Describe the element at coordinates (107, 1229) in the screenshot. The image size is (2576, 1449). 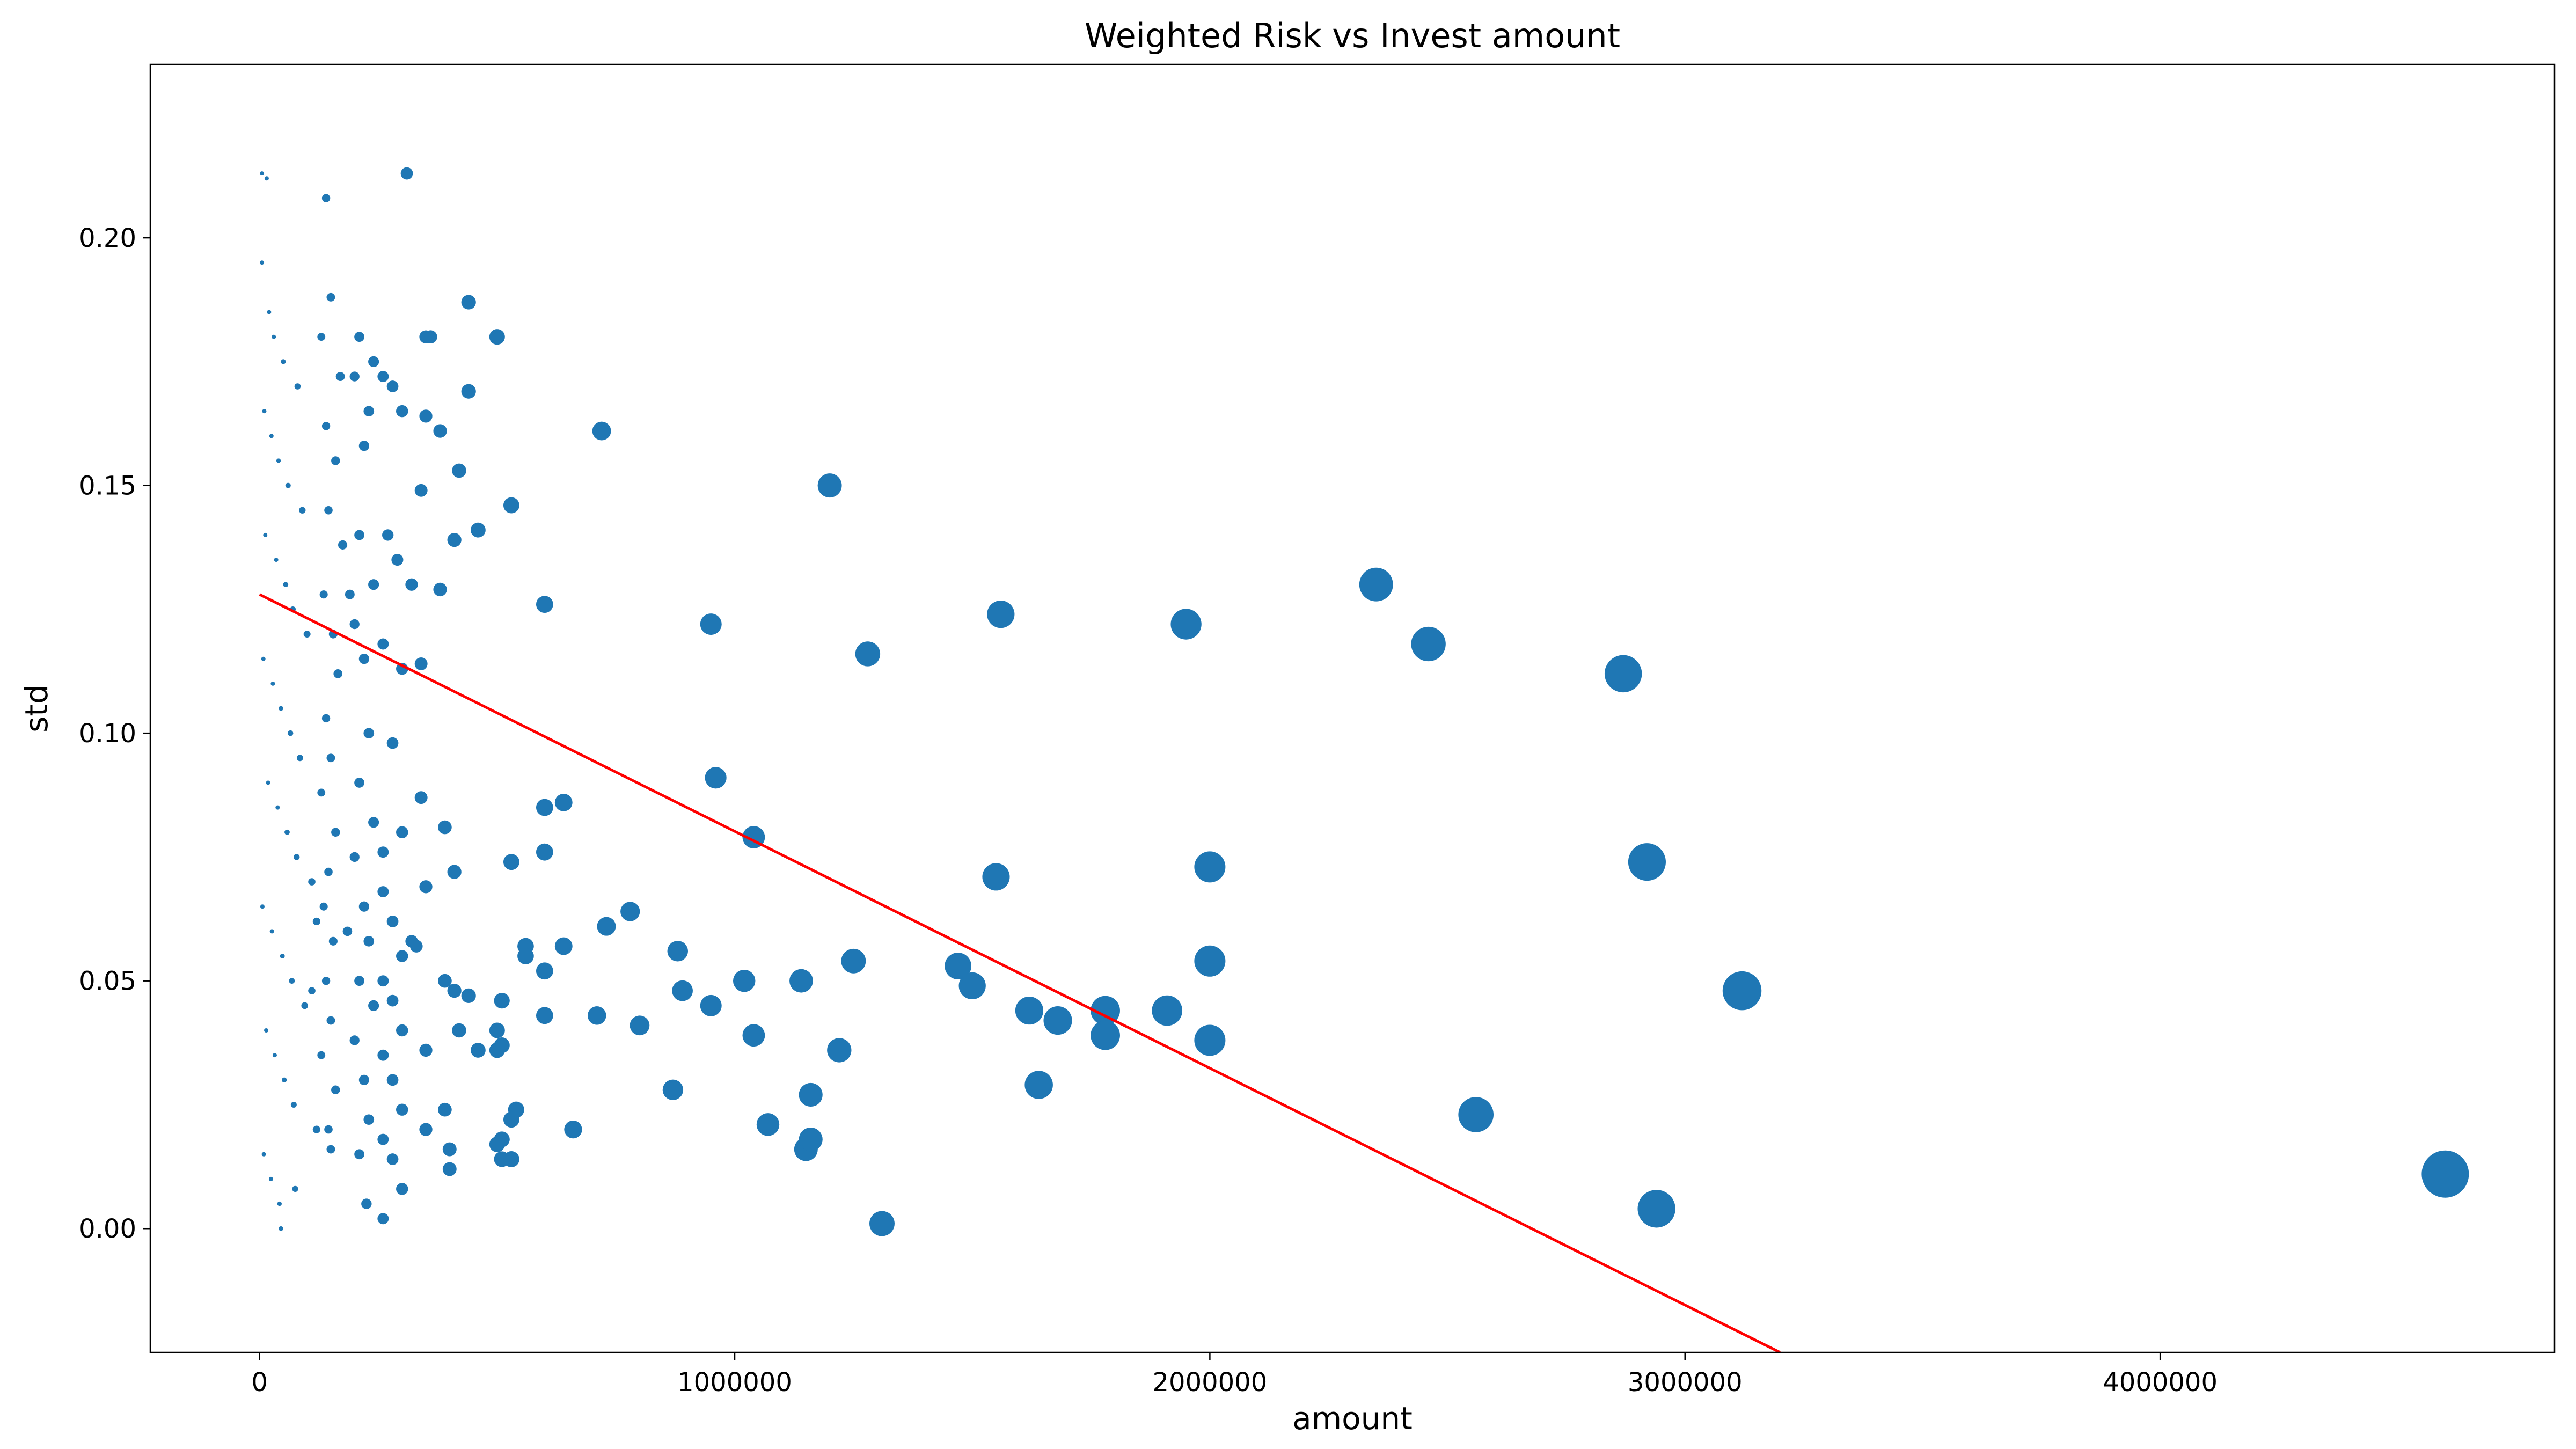
I see `y-tick-label: 0.00` at that location.